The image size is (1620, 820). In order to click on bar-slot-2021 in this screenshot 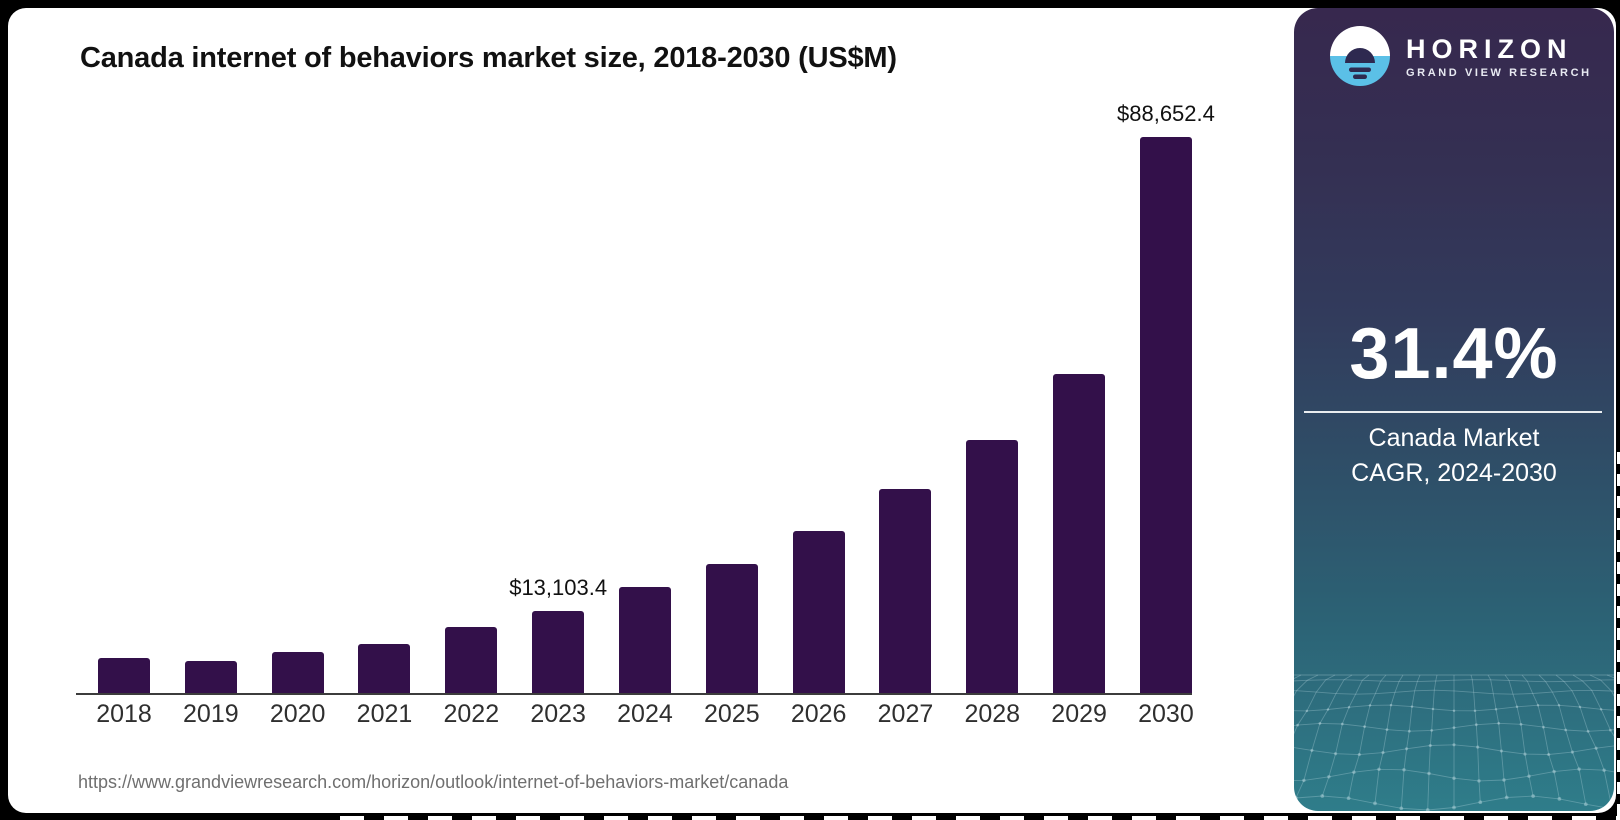, I will do `click(384, 393)`.